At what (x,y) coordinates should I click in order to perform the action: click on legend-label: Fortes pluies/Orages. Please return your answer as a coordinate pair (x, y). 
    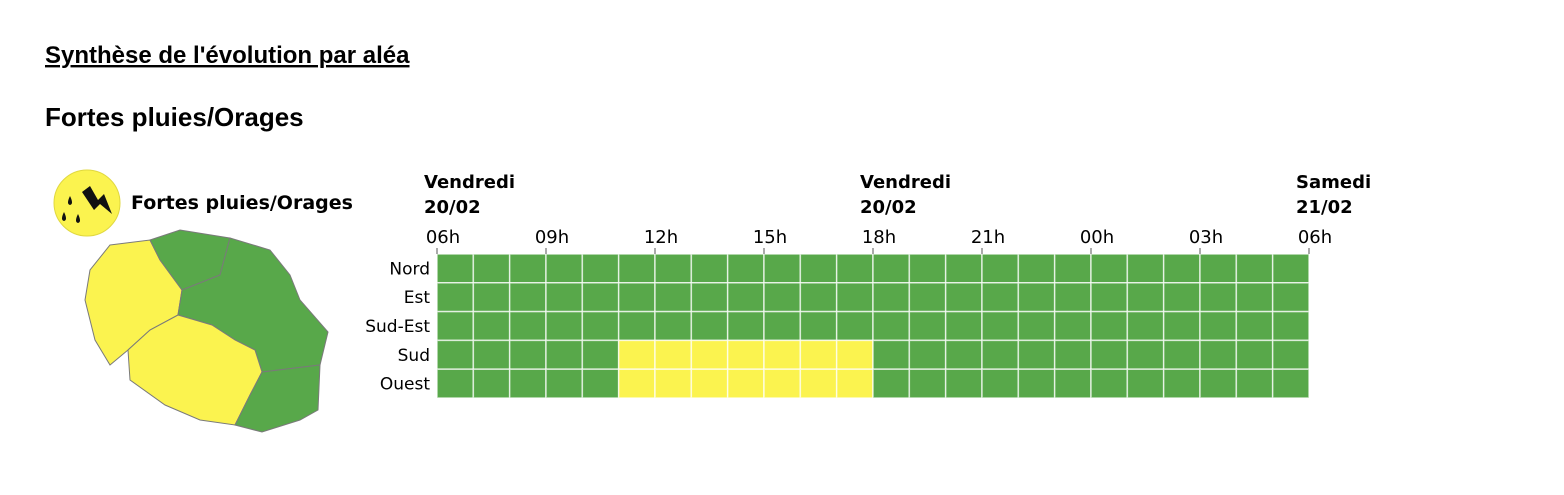
    Looking at the image, I should click on (242, 203).